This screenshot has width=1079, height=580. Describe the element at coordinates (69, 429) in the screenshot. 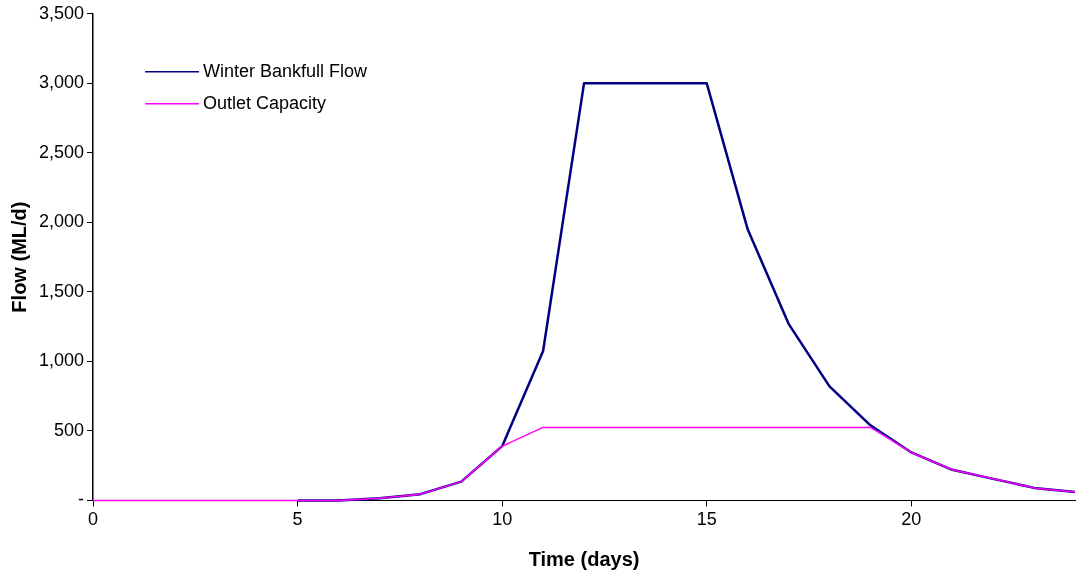

I see `y-tick-label: 500` at that location.